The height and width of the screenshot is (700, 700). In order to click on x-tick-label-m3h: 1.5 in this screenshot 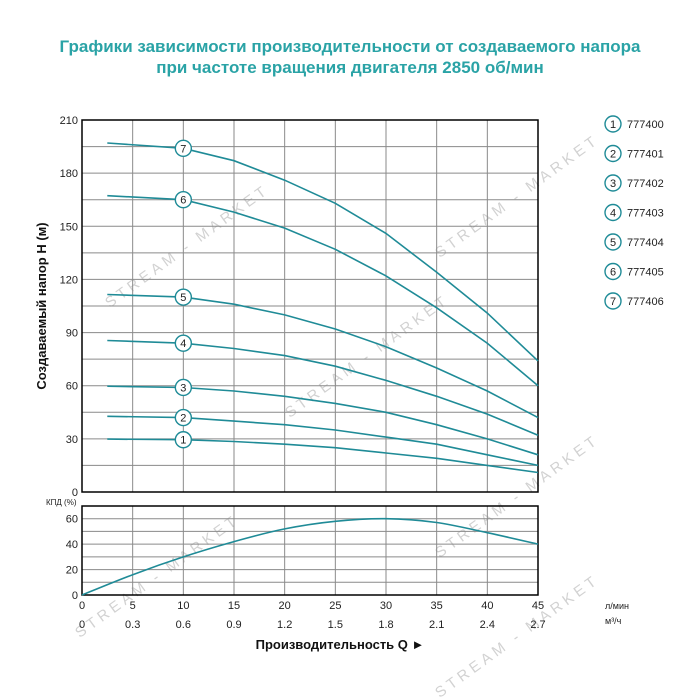, I will do `click(335, 625)`.